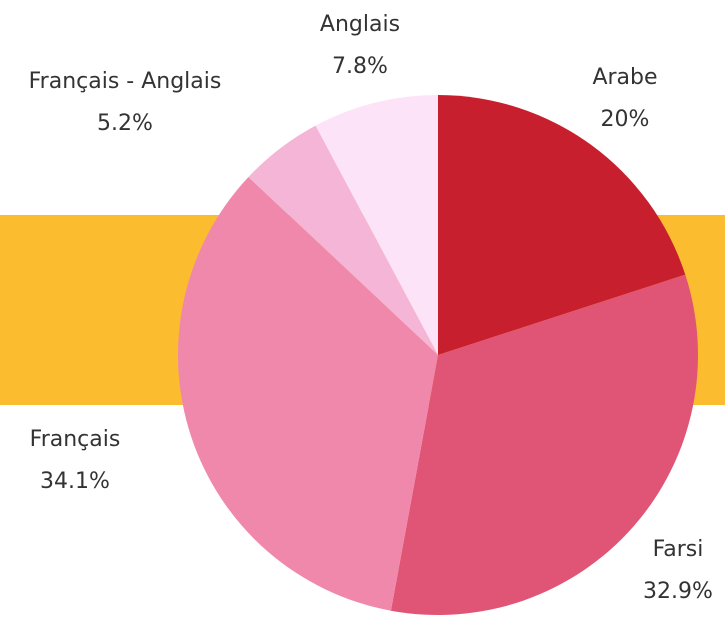 This screenshot has width=725, height=619. I want to click on slice-value: 7.8%, so click(360, 66).